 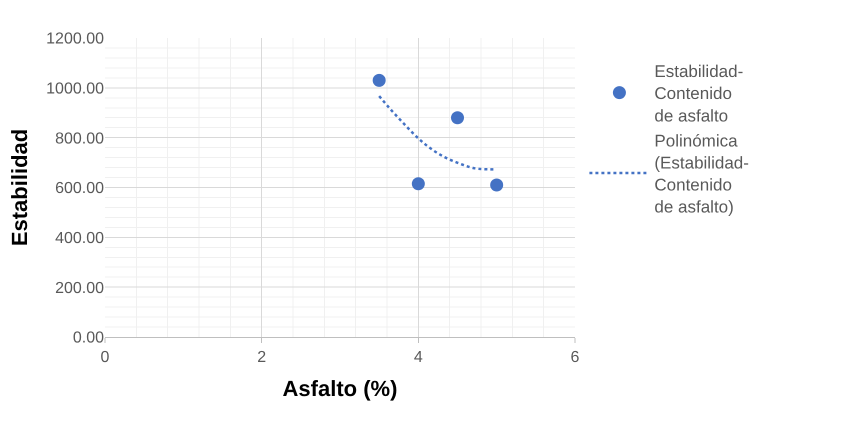 I want to click on y-tick-label: 200.00, so click(x=79, y=288).